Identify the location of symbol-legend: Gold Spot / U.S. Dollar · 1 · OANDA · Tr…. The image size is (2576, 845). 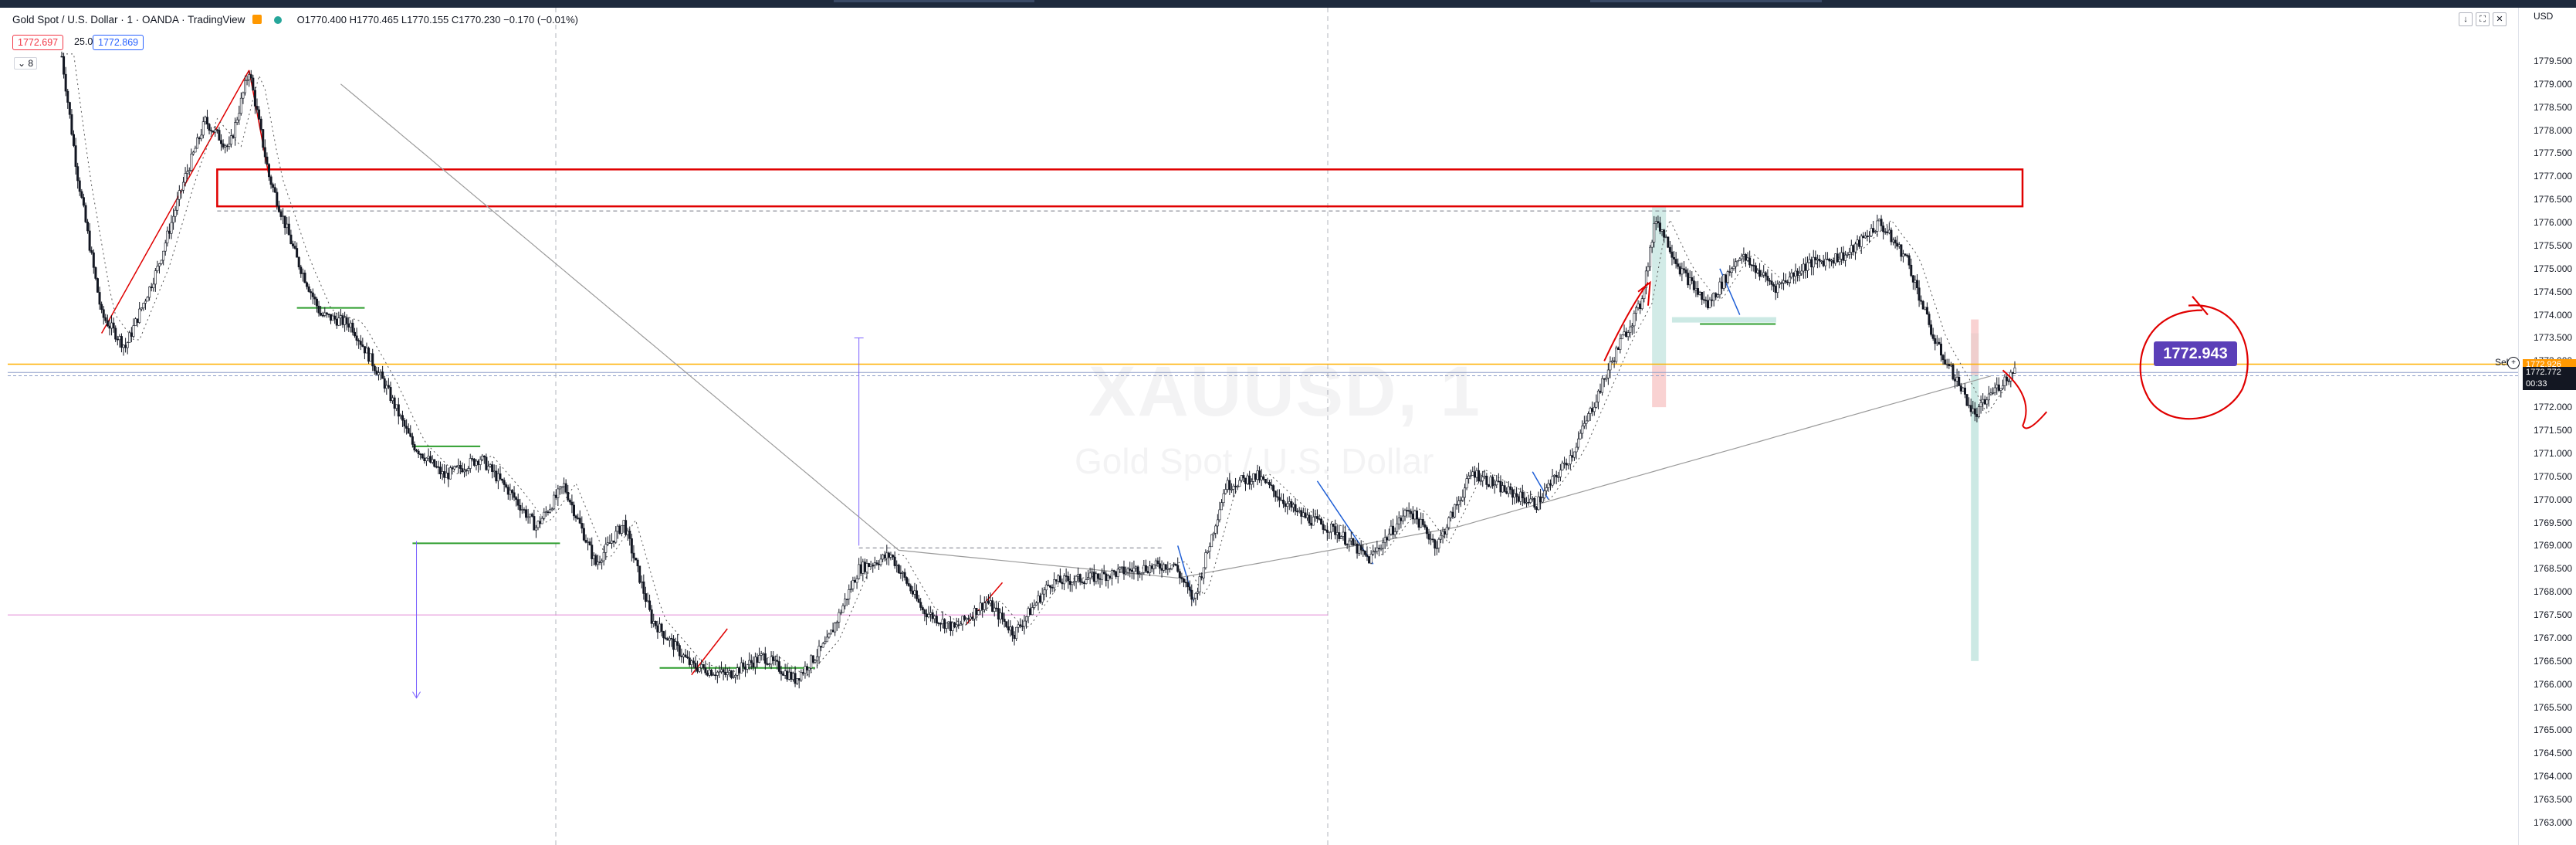
(297, 19).